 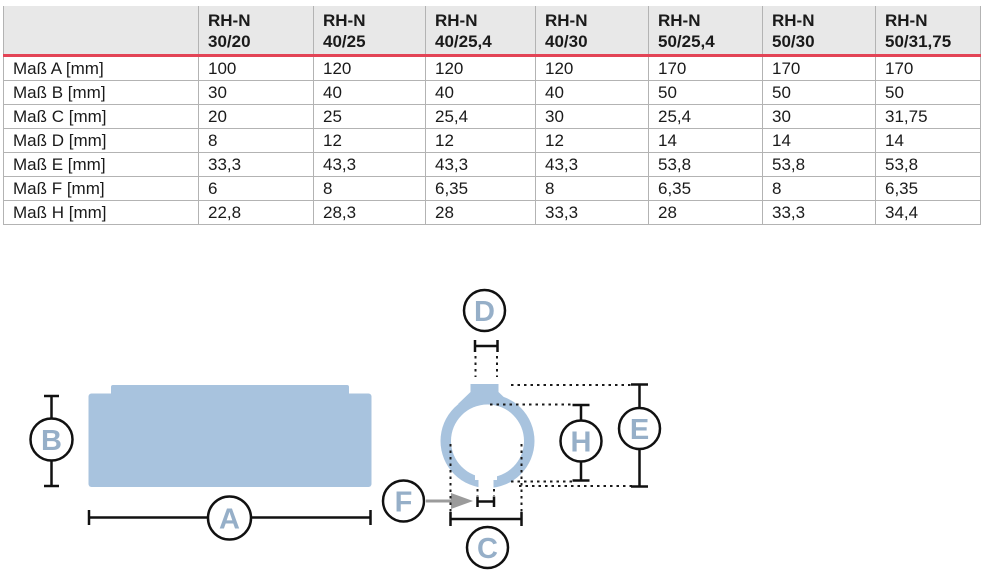 I want to click on dim-h-label: H, so click(x=581, y=443).